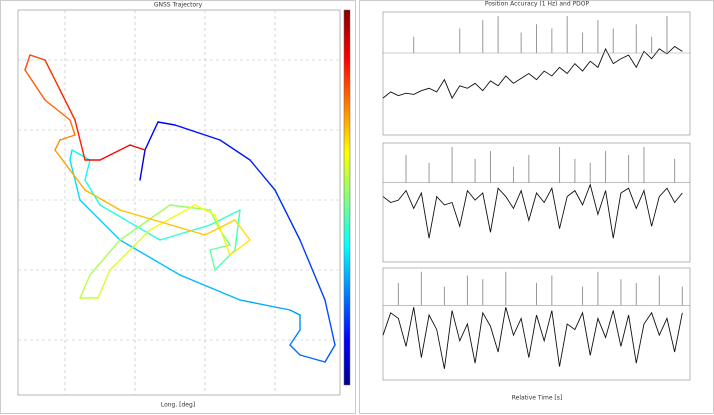 Image resolution: width=714 pixels, height=415 pixels. Describe the element at coordinates (347, 197) in the screenshot. I see `colorbar` at that location.